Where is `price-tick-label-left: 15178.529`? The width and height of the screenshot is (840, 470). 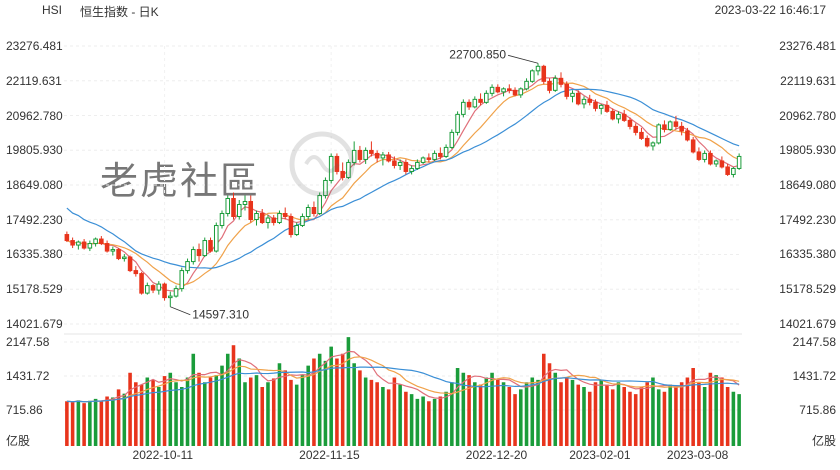
price-tick-label-left: 15178.529 is located at coordinates (34, 289).